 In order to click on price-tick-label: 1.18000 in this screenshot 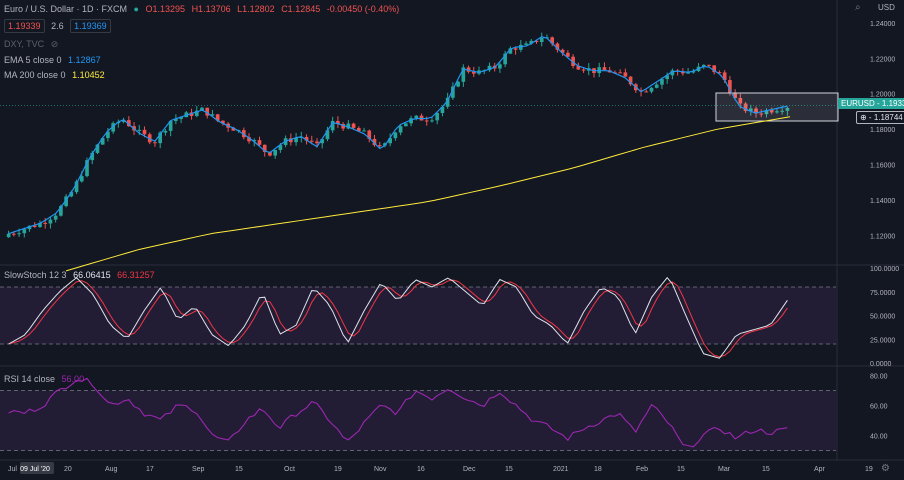, I will do `click(882, 130)`.